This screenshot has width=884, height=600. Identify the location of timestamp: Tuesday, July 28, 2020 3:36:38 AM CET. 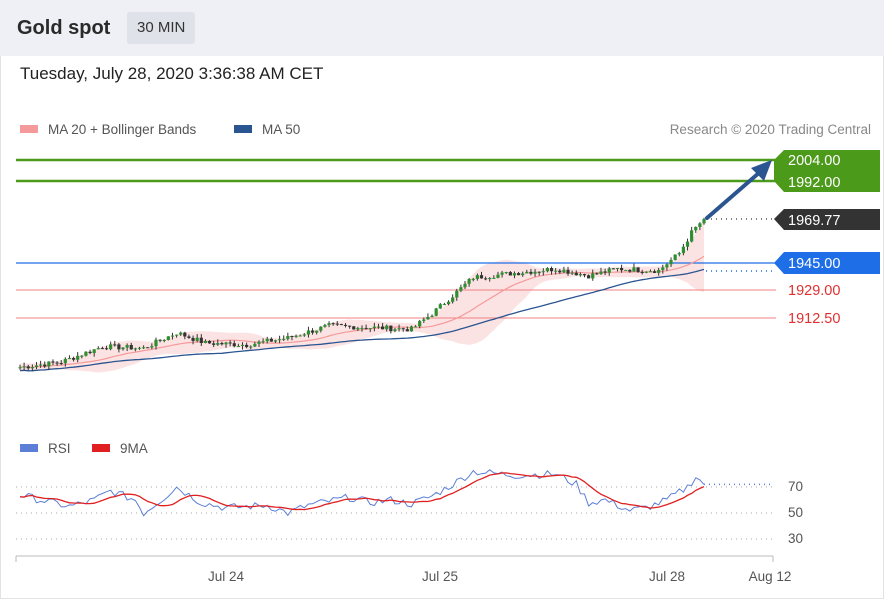
(172, 73).